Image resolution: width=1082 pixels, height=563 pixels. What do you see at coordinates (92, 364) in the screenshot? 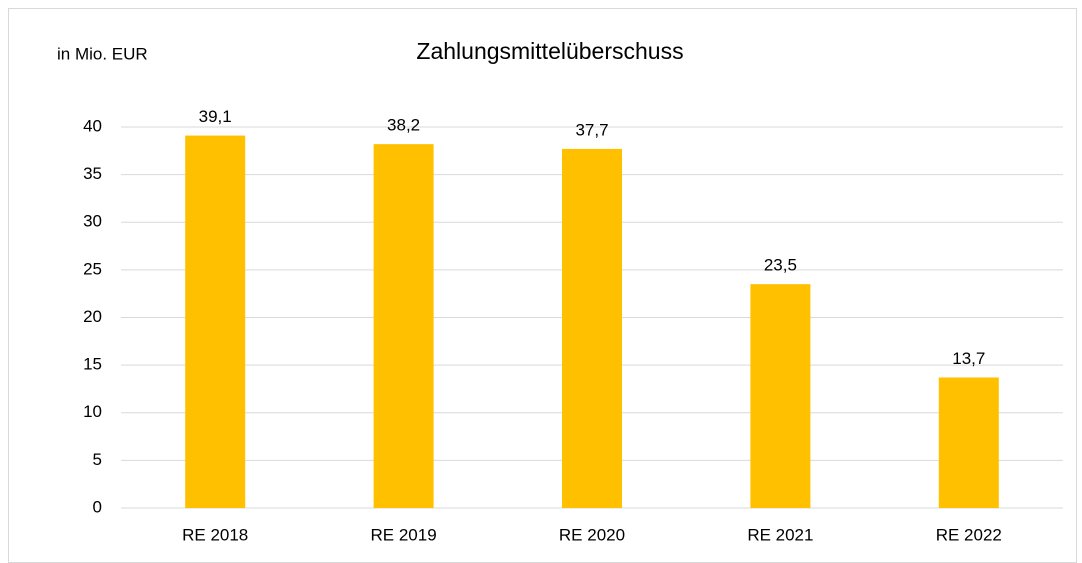
I see `y-tick-label: 15` at bounding box center [92, 364].